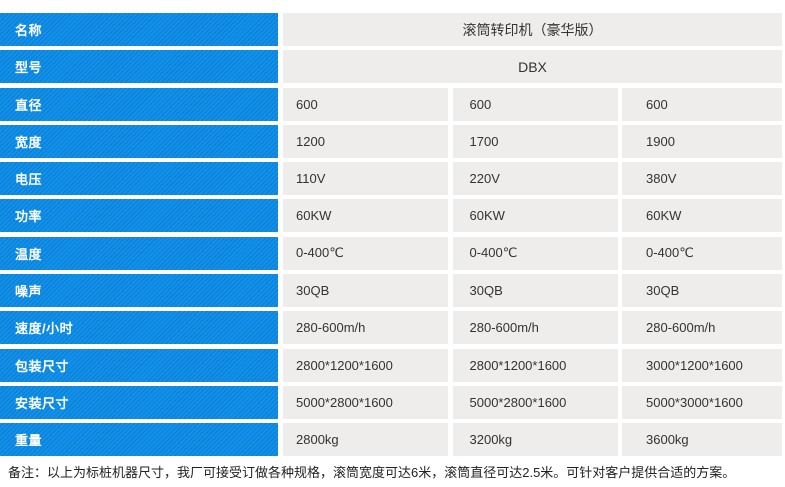  What do you see at coordinates (139, 253) in the screenshot?
I see `row-label-temperature: 温度` at bounding box center [139, 253].